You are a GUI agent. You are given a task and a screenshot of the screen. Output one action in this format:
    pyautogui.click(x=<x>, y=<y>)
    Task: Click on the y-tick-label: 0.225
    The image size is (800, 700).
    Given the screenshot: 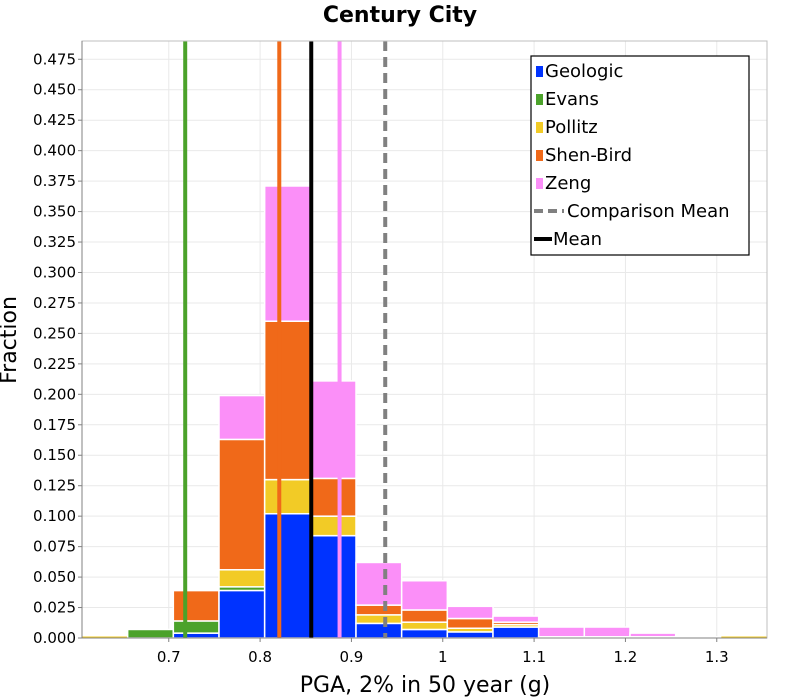 What is the action you would take?
    pyautogui.click(x=54, y=364)
    